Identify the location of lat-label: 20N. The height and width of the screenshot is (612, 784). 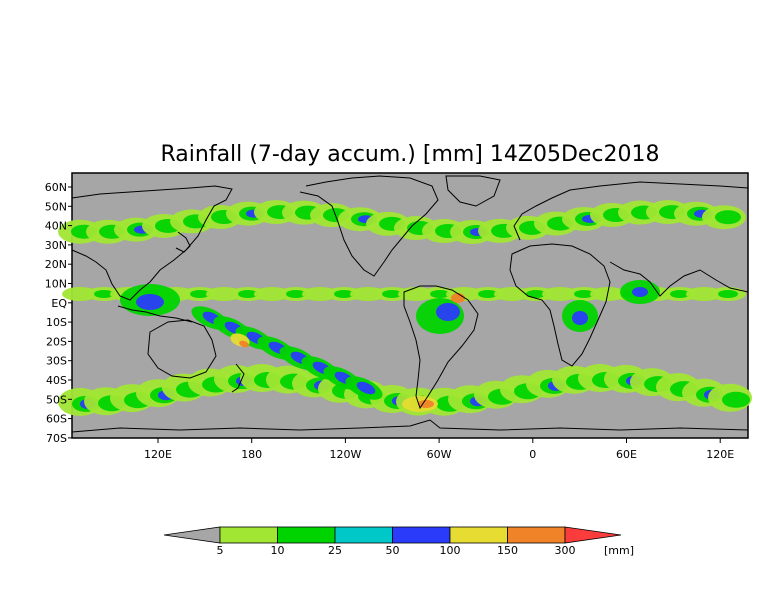
(56, 264).